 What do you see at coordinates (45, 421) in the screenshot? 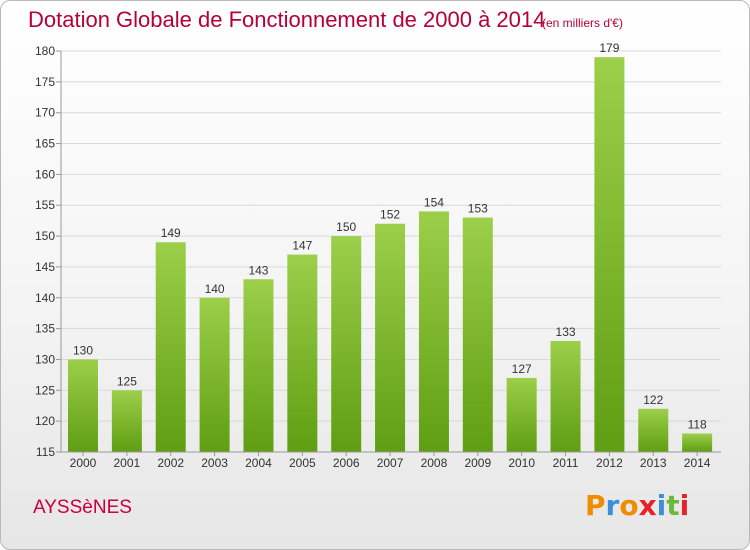
I see `y-tick-label: 120` at bounding box center [45, 421].